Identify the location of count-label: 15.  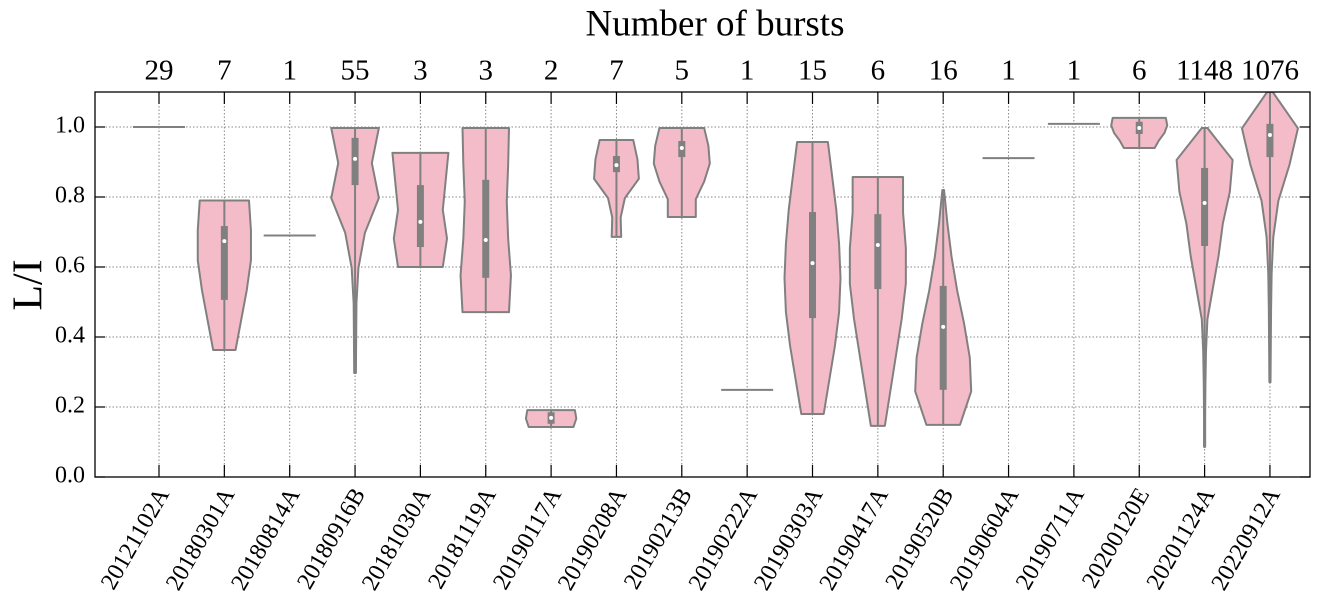
(812, 71).